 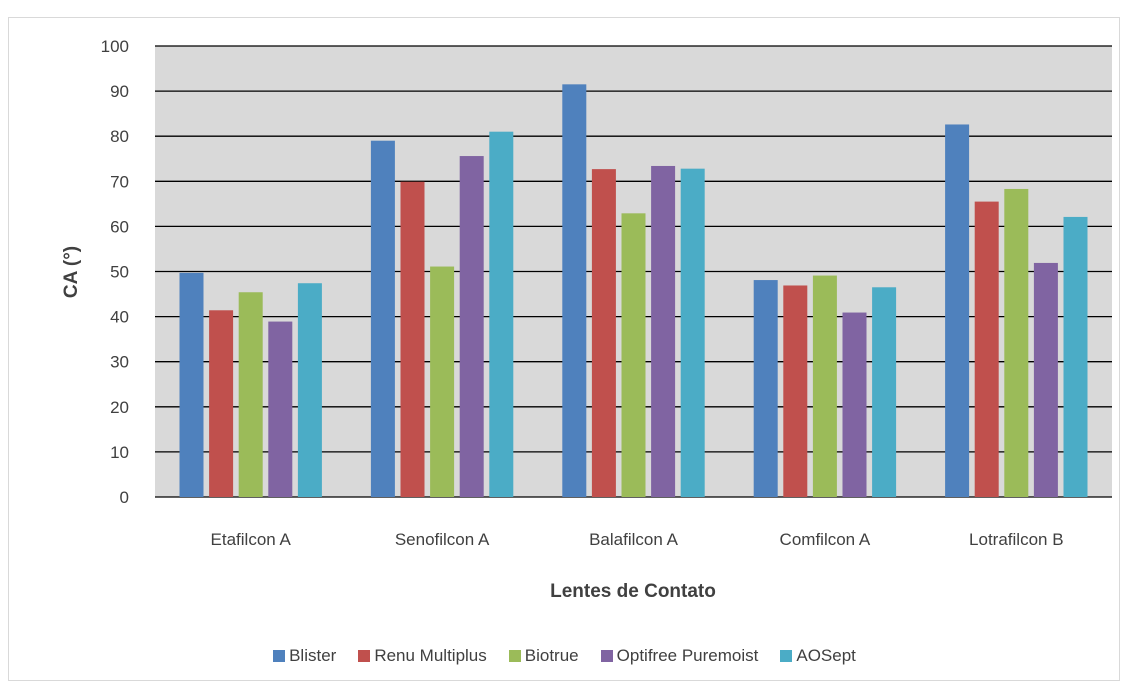 I want to click on x-axis-title: Lentes de Contato, so click(x=633, y=591).